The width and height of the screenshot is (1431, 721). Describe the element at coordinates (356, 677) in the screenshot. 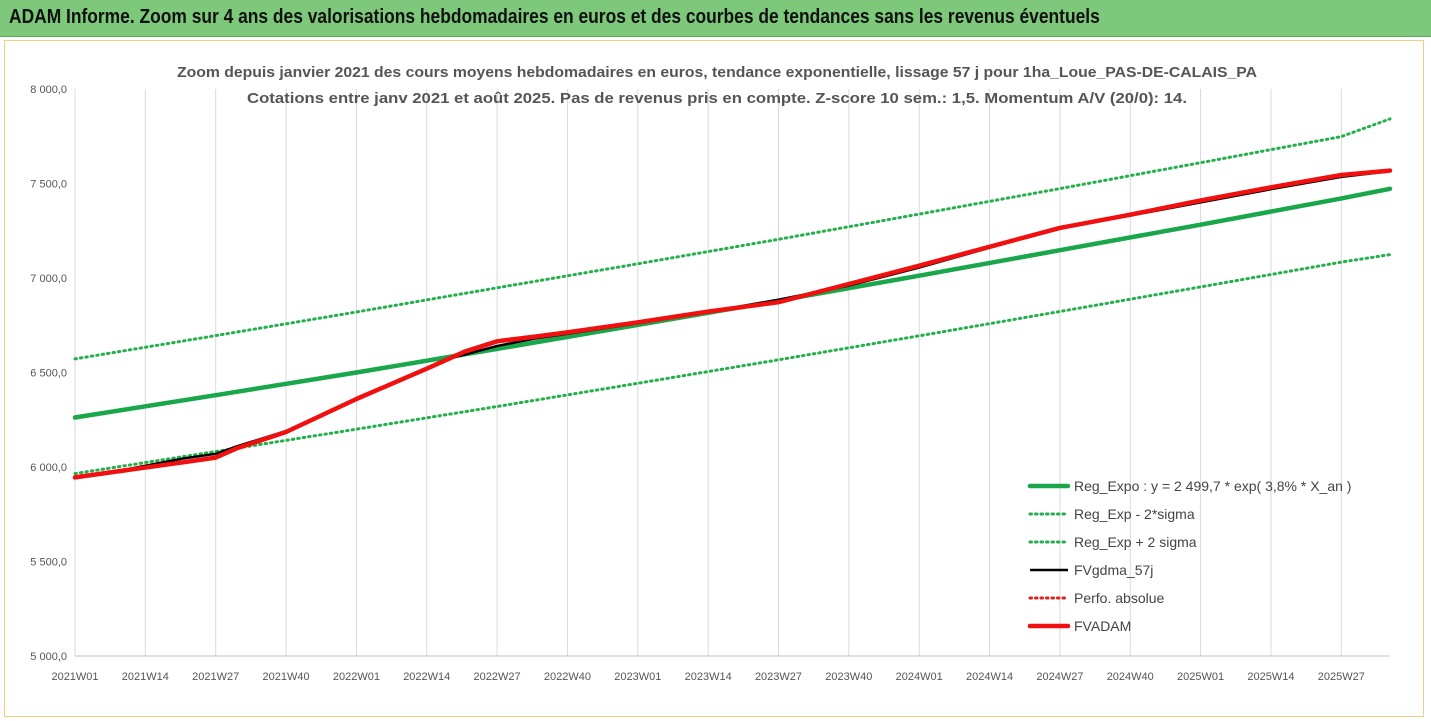

I see `x-tick-label: 2022W01` at that location.